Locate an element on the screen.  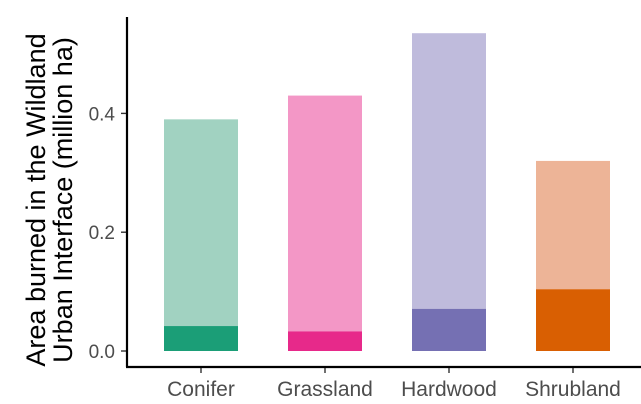
y-tick-label-1: 0.2 is located at coordinates (102, 233).